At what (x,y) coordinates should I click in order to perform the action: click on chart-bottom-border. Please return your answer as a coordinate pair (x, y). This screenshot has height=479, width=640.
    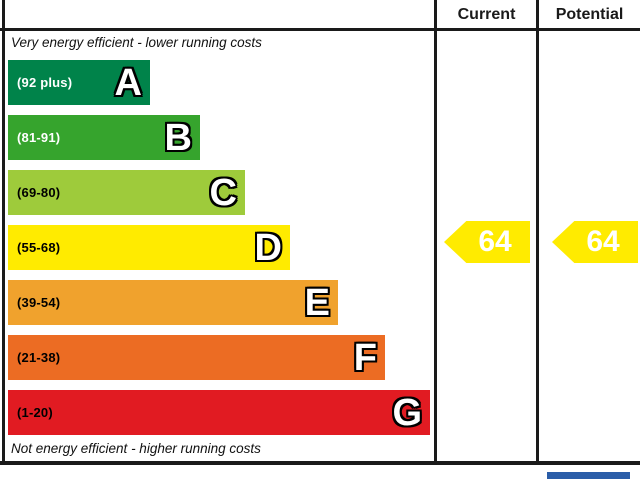
    Looking at the image, I should click on (320, 463).